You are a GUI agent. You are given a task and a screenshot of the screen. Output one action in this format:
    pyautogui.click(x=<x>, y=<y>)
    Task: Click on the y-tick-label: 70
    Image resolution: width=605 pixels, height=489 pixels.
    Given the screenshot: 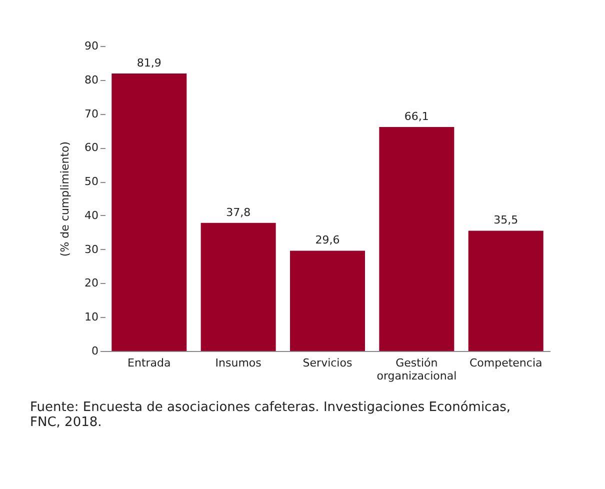 What is the action you would take?
    pyautogui.click(x=91, y=113)
    